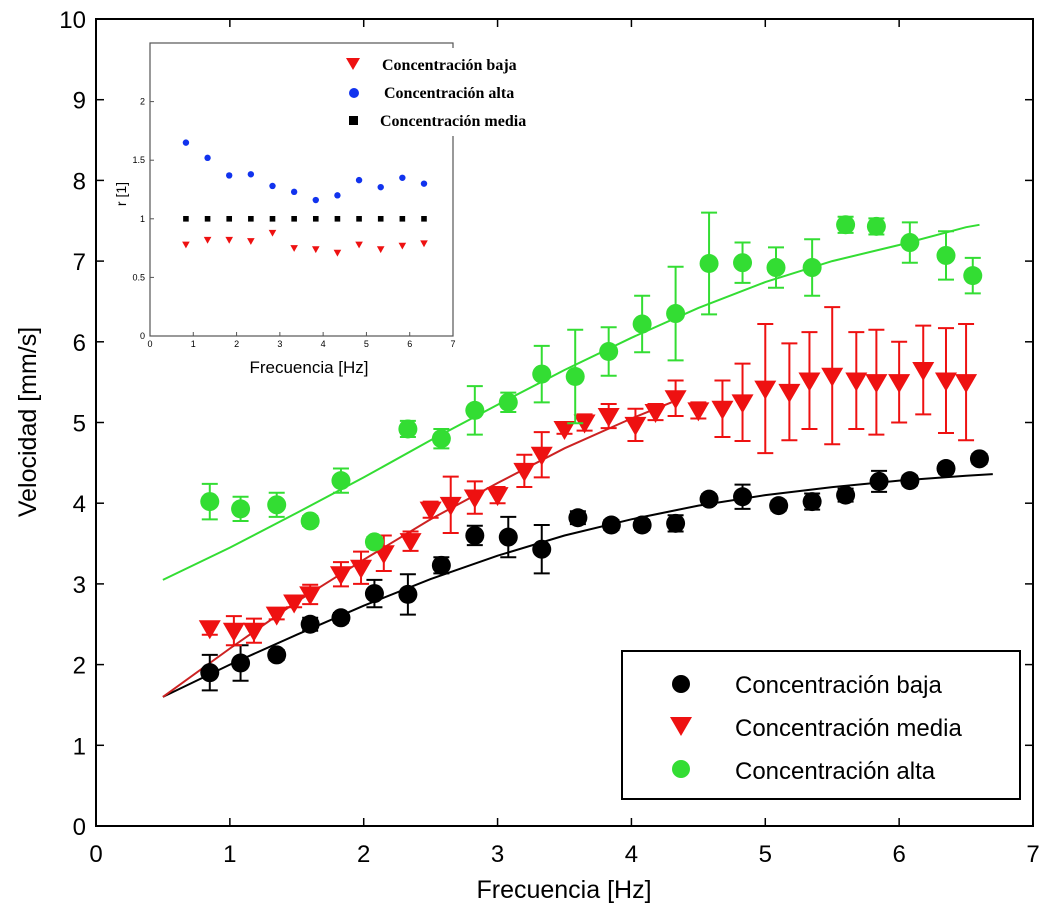 Image resolution: width=1049 pixels, height=914 pixels. I want to click on inset-x-tick-label: 4, so click(323, 344).